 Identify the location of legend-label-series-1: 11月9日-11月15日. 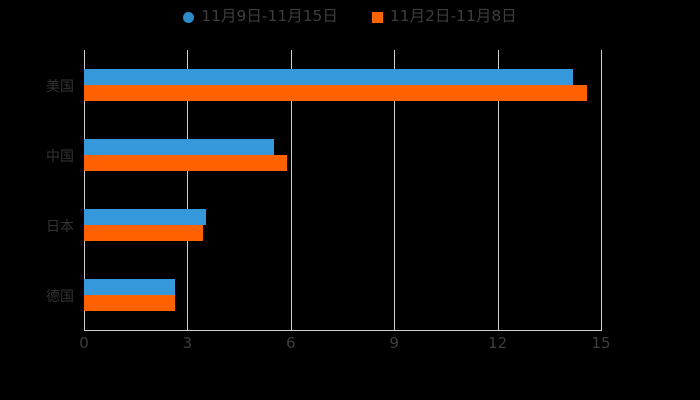
(269, 16).